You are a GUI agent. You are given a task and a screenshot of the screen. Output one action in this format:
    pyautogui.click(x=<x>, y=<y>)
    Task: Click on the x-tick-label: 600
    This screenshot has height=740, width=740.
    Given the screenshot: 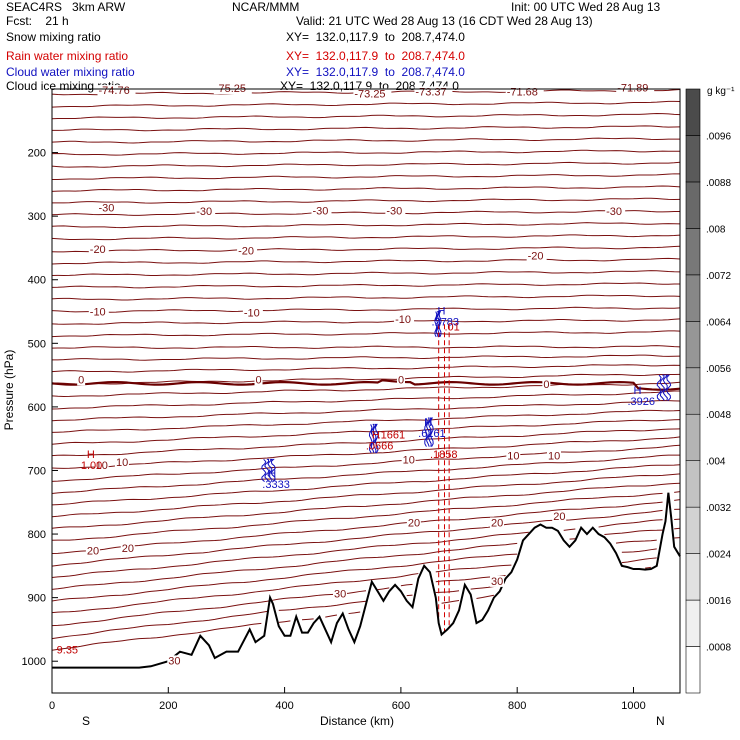 What is the action you would take?
    pyautogui.click(x=401, y=706)
    